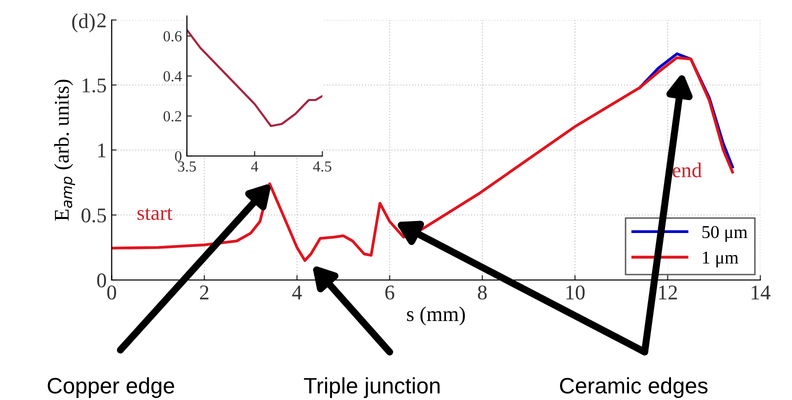 The image size is (792, 400). I want to click on y-tick-label: 0.4, so click(173, 76).